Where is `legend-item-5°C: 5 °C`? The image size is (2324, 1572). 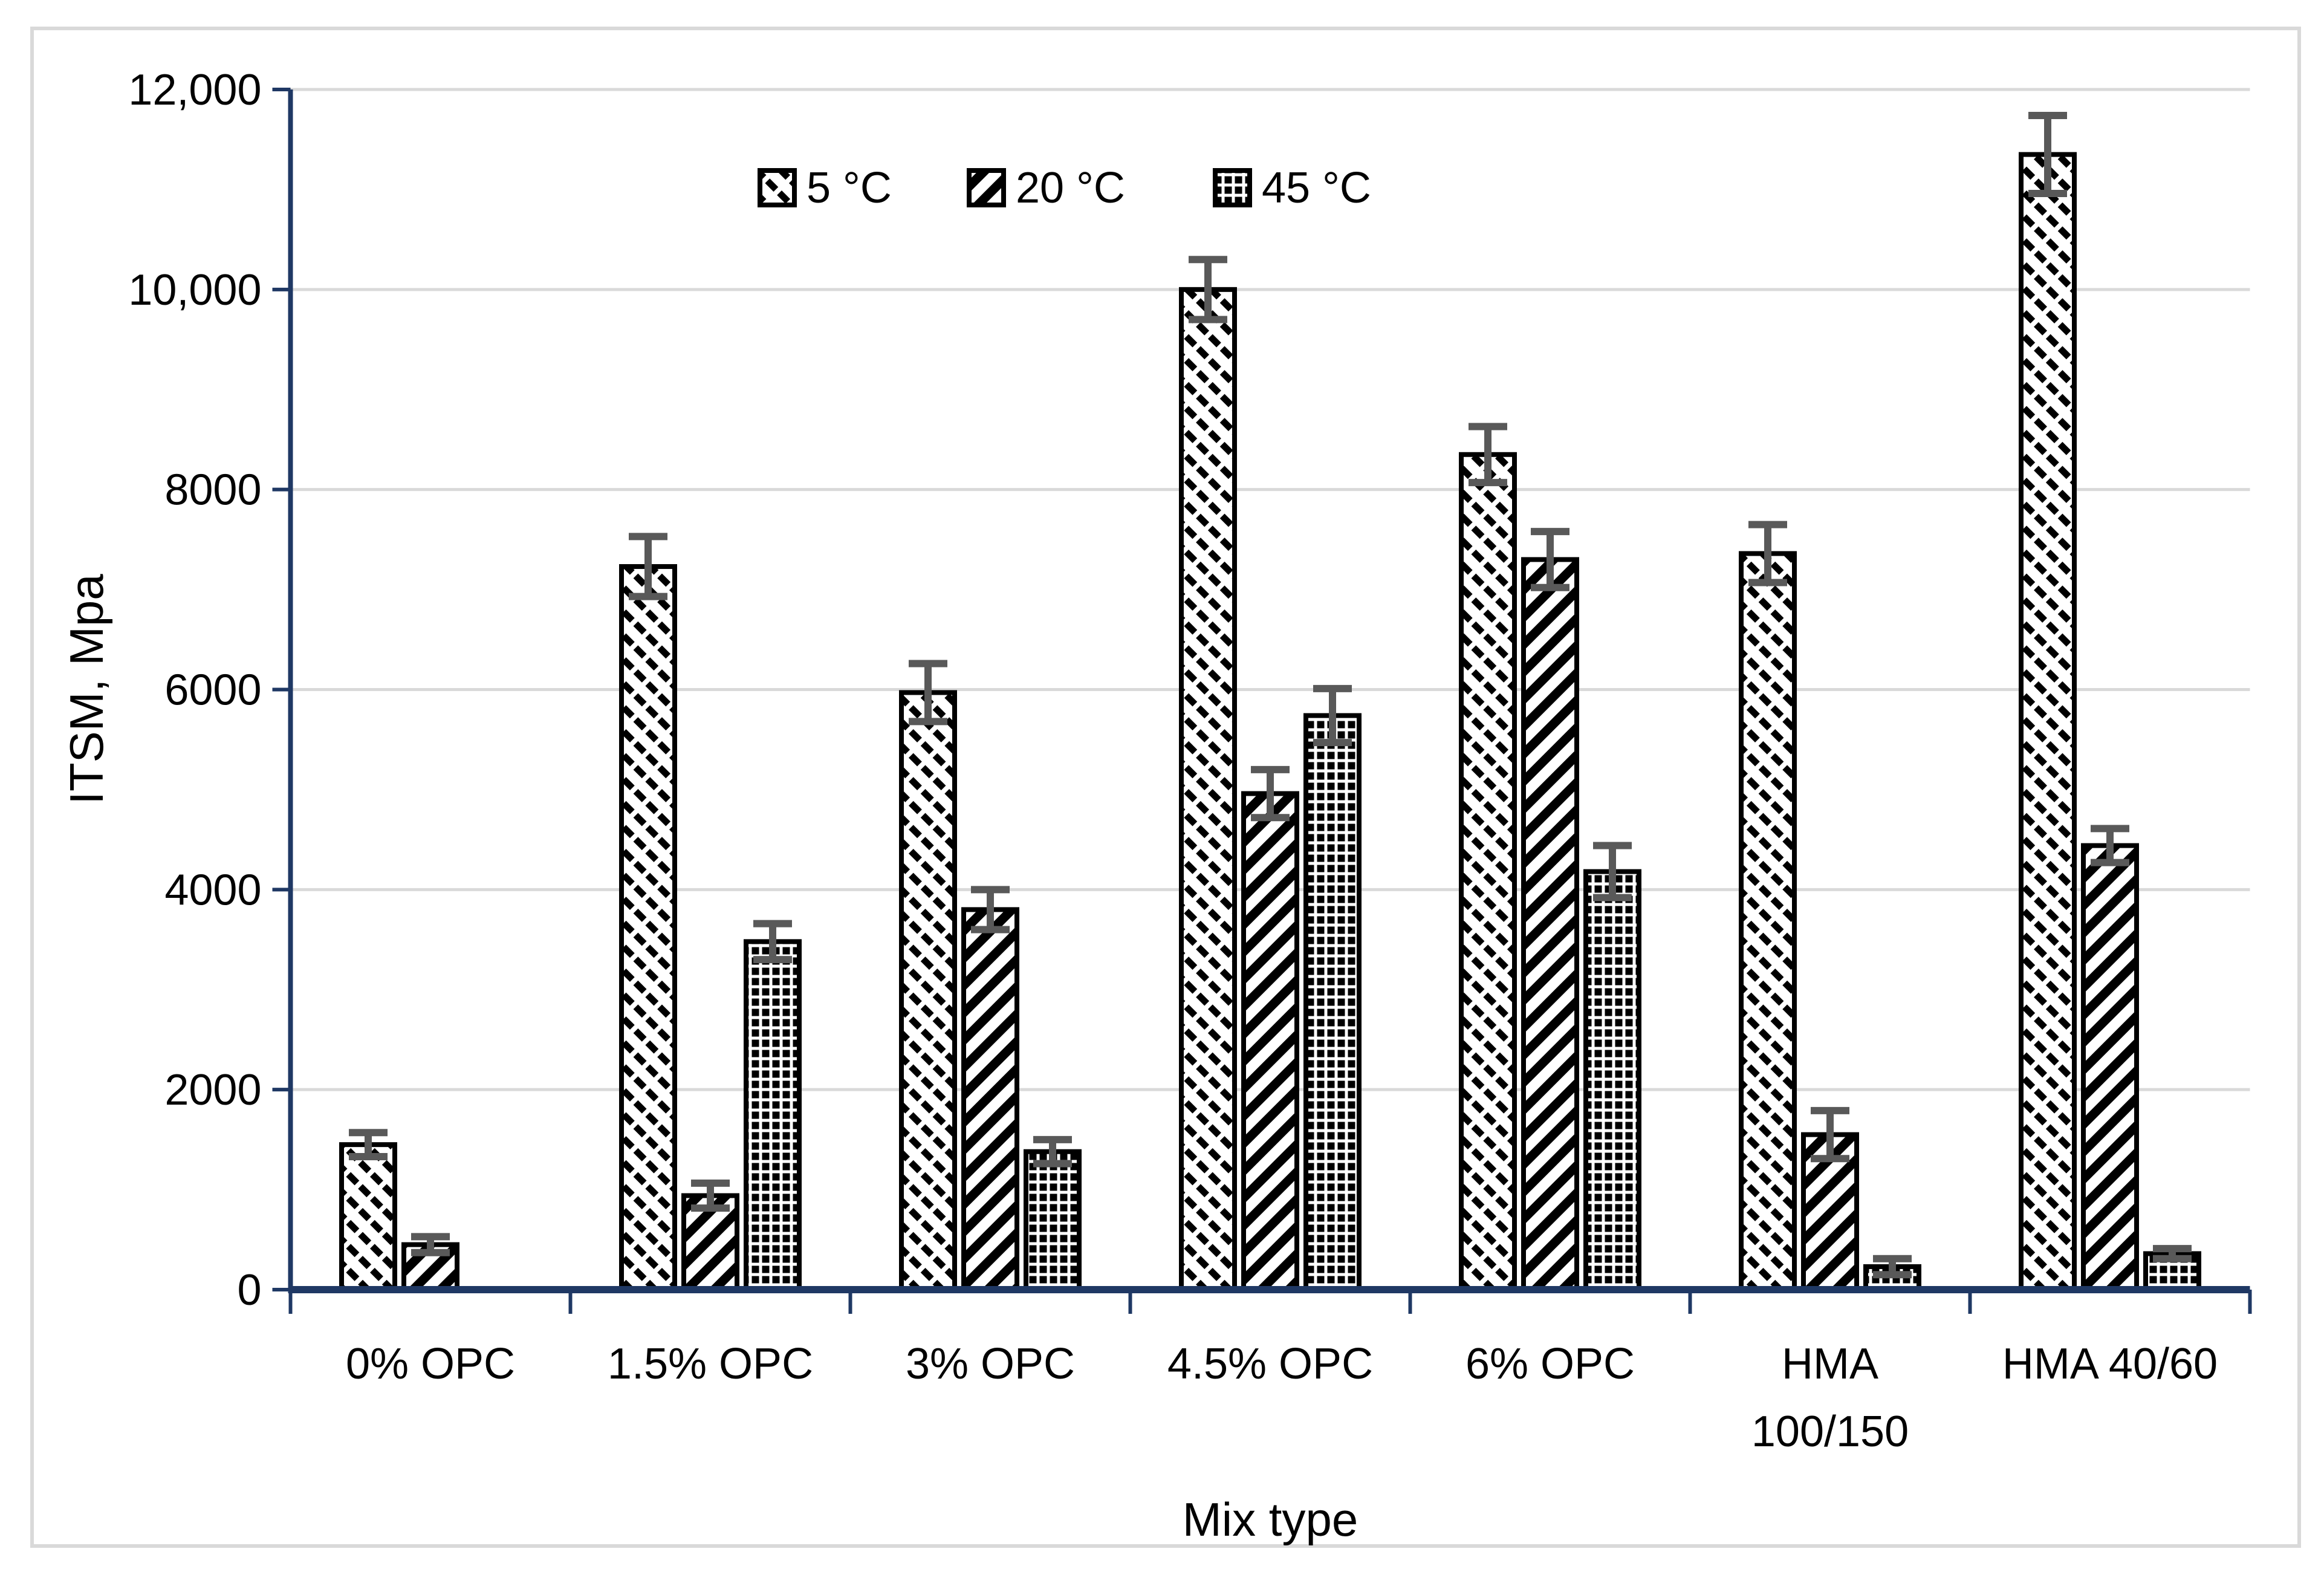 legend-item-5°C: 5 °C is located at coordinates (825, 188).